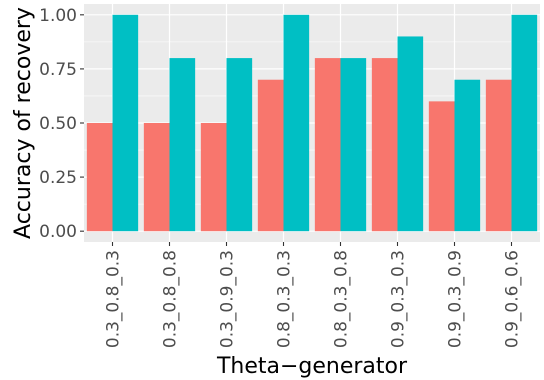 The image size is (544, 380). I want to click on y-axis-ticks: 0.00 0.25 0.50 0.75 1.00, so click(61, 124).